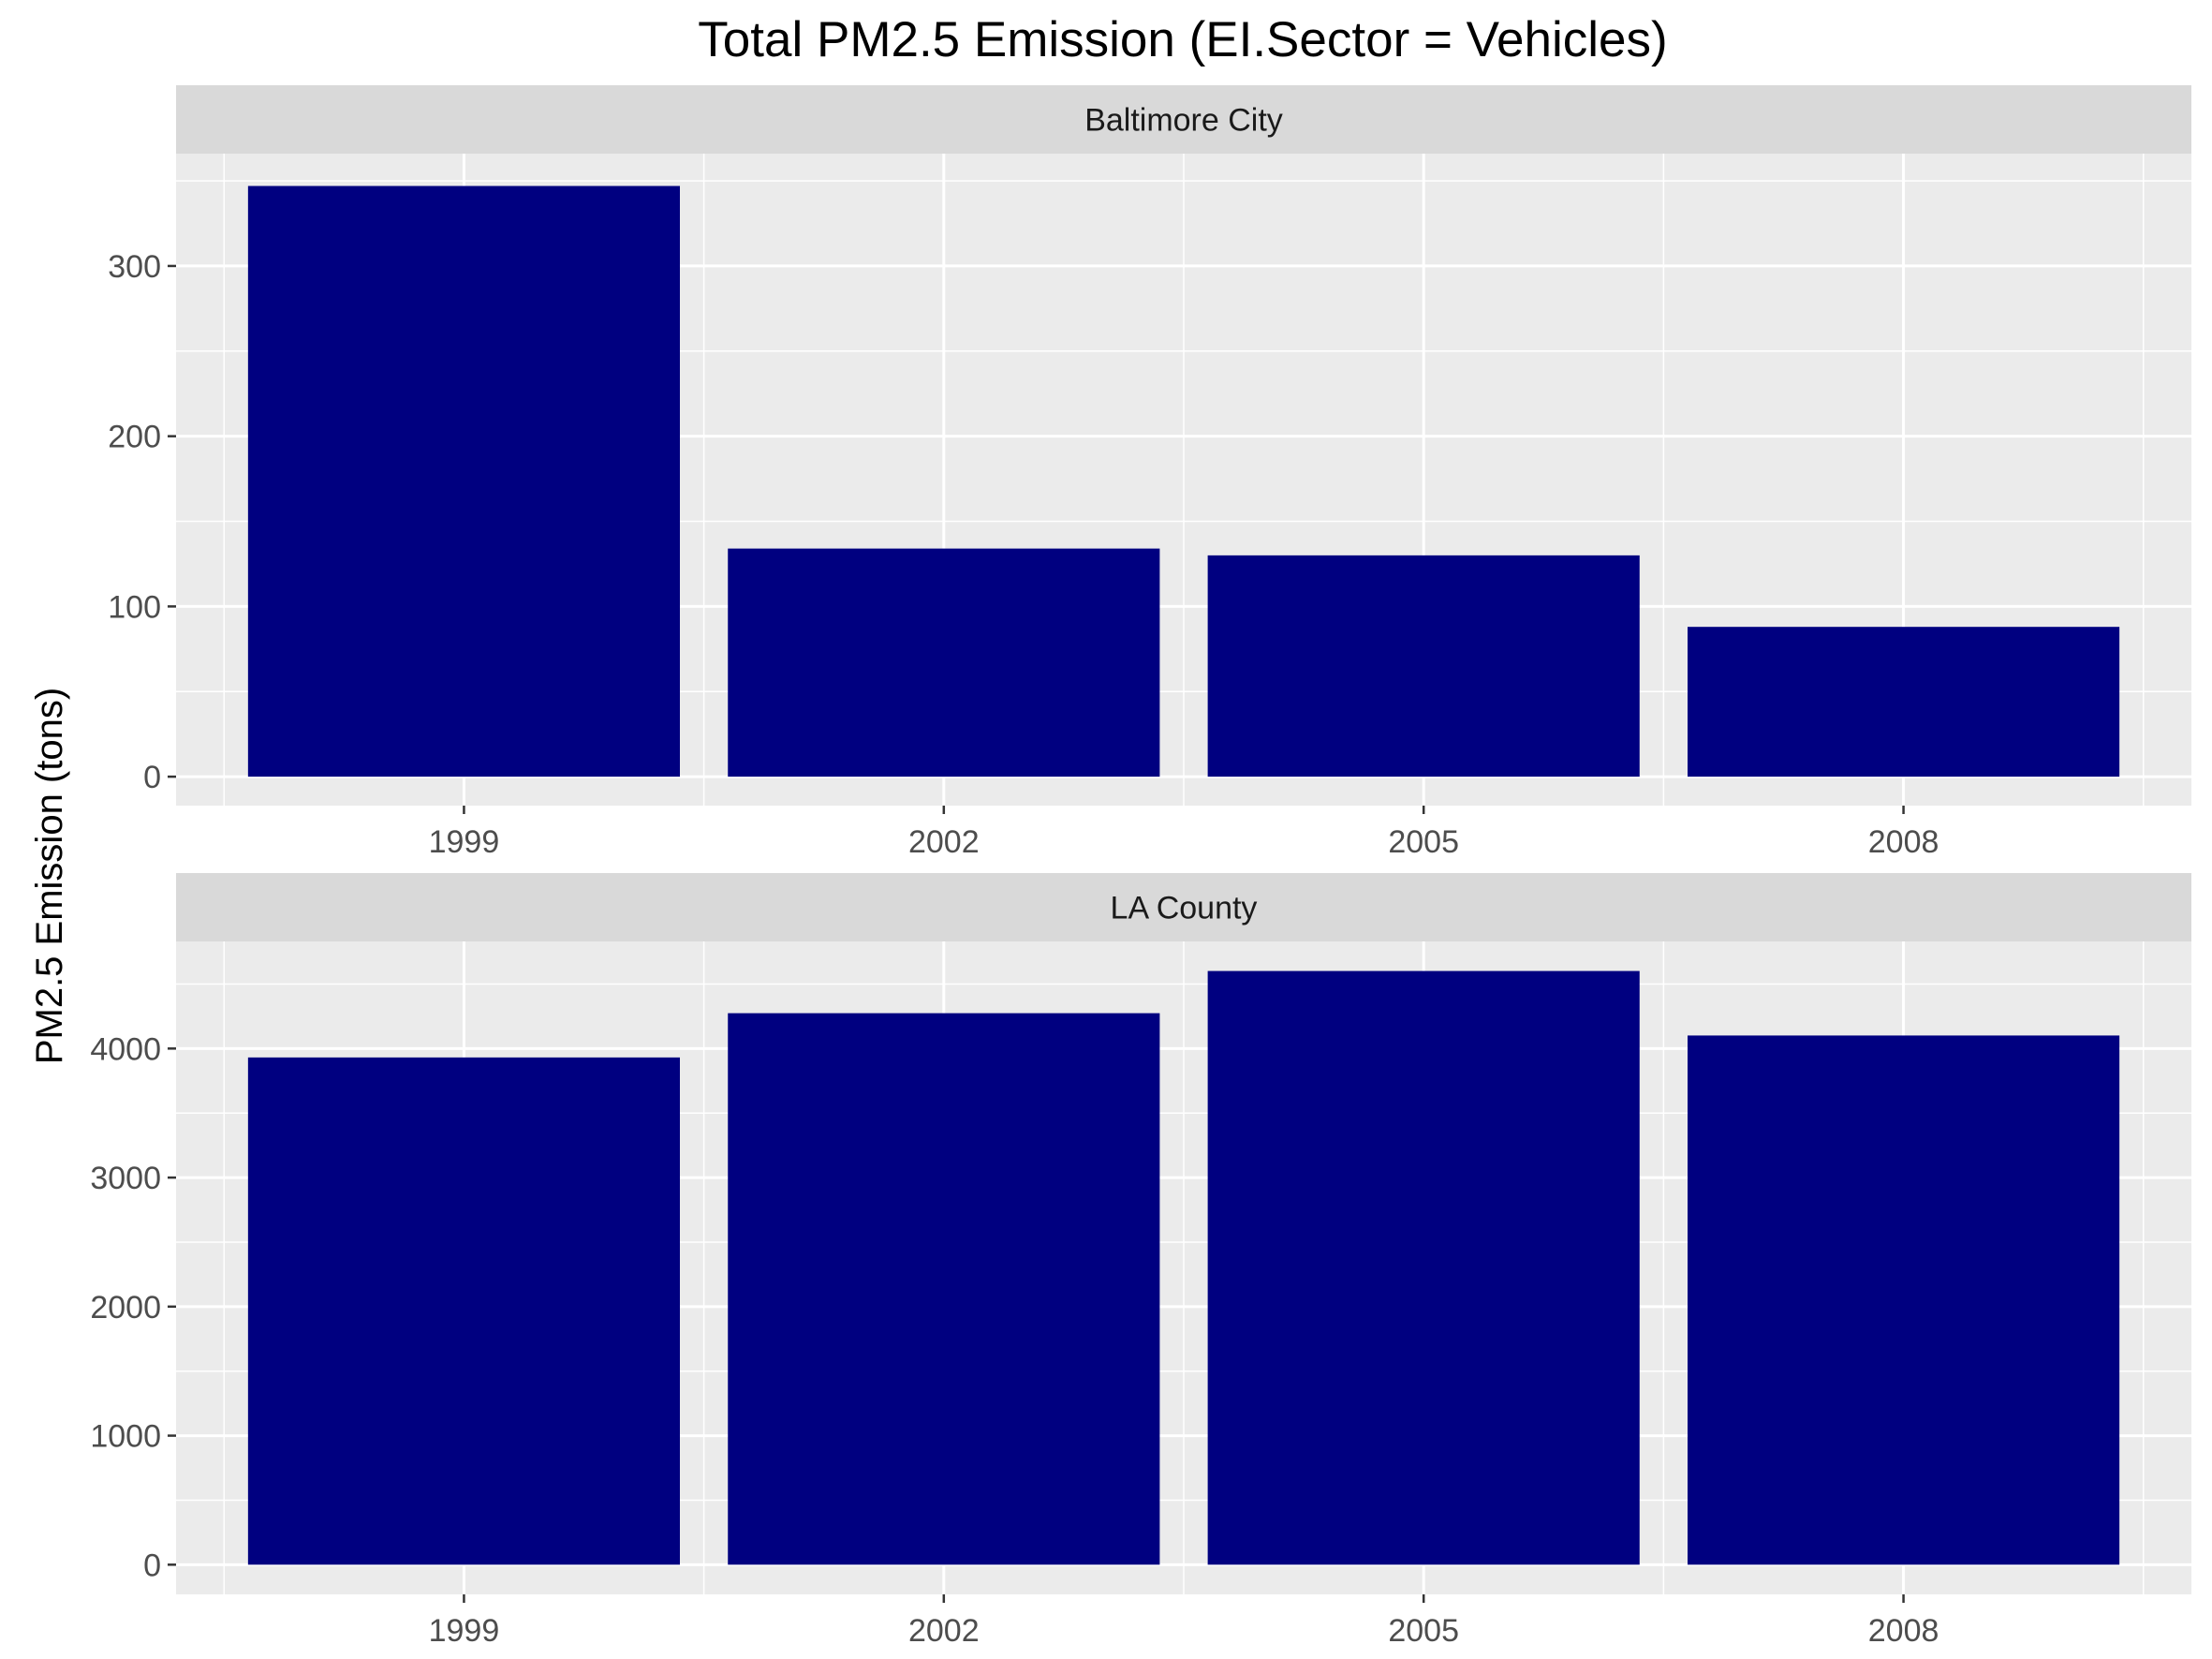  What do you see at coordinates (125, 1178) in the screenshot?
I see `y-tick-label: 3000` at bounding box center [125, 1178].